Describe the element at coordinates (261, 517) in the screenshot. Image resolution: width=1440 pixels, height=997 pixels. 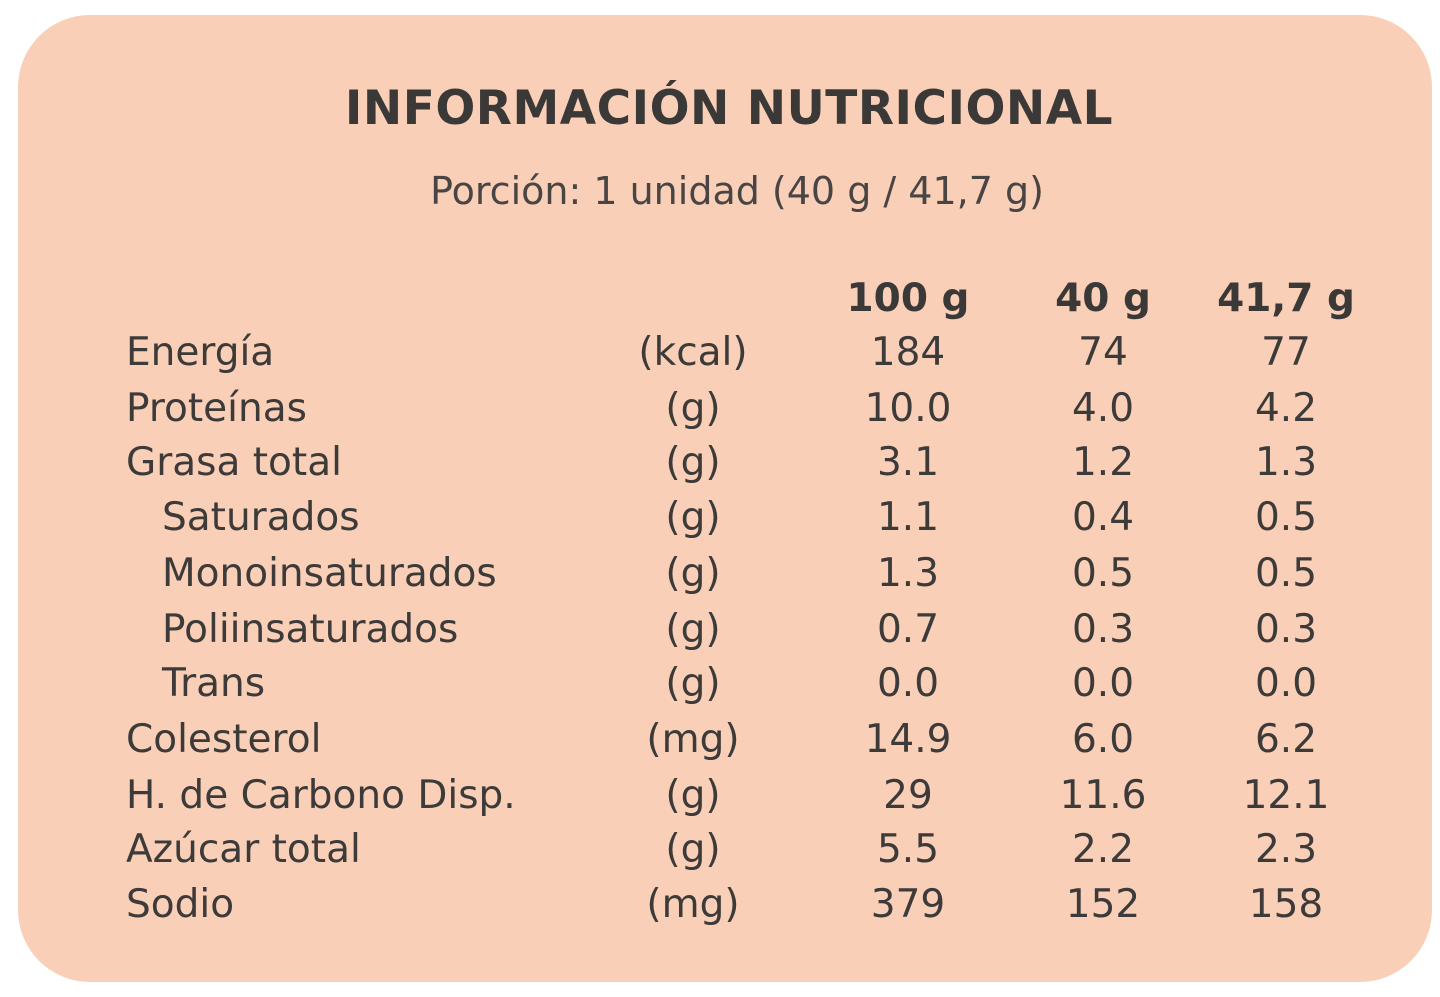
I see `nutrient-name: Saturados` at that location.